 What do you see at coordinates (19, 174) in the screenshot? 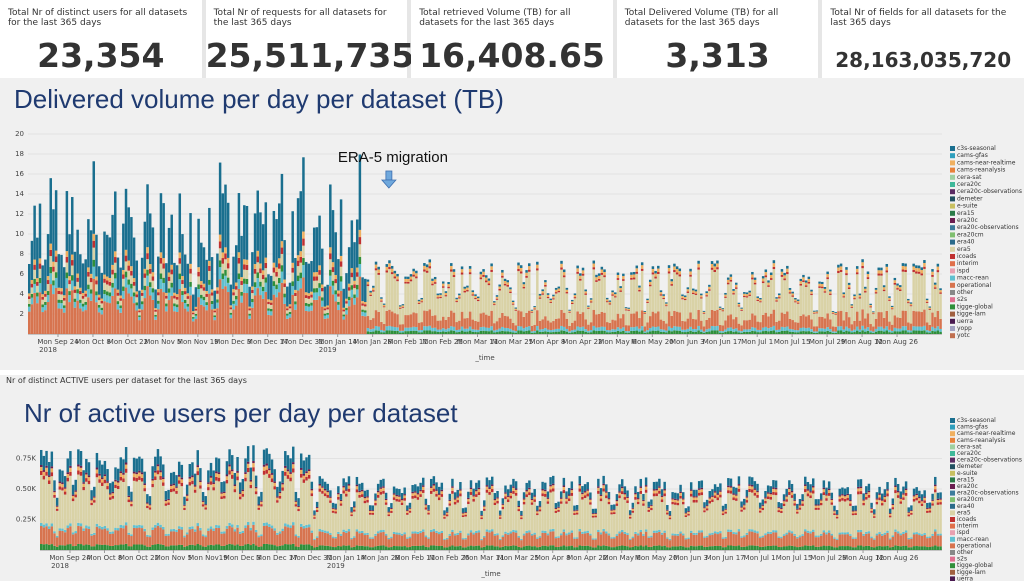
I see `y-tick-label: 16` at bounding box center [19, 174].